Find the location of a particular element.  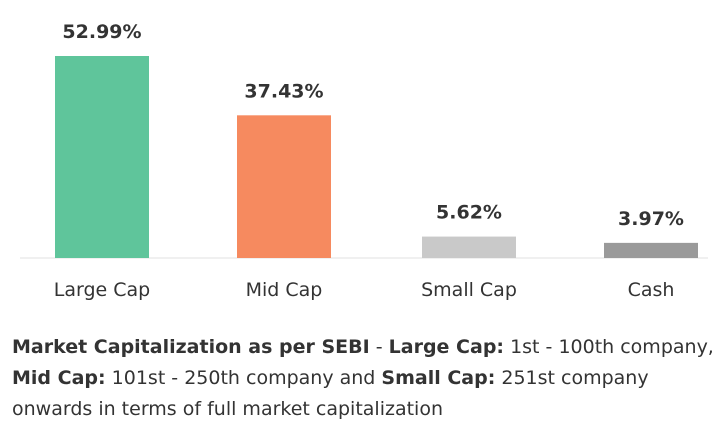

bar-mid-cap is located at coordinates (284, 187).